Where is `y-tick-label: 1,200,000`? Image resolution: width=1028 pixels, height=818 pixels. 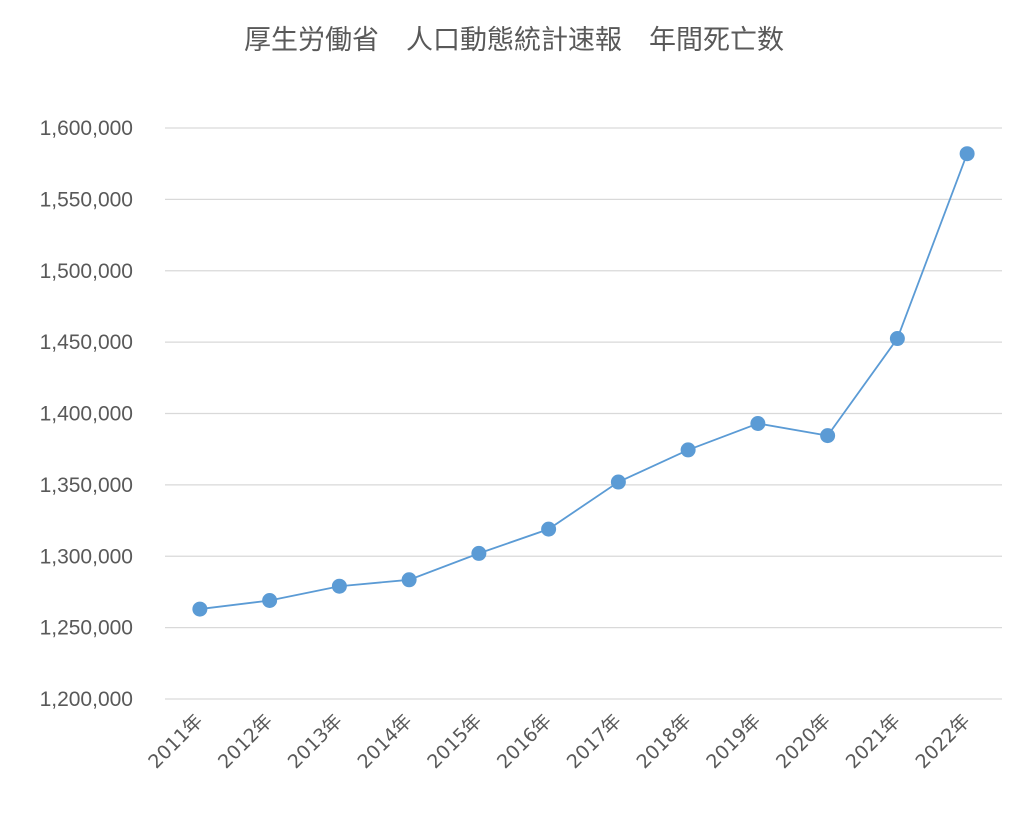
y-tick-label: 1,200,000 is located at coordinates (86, 699).